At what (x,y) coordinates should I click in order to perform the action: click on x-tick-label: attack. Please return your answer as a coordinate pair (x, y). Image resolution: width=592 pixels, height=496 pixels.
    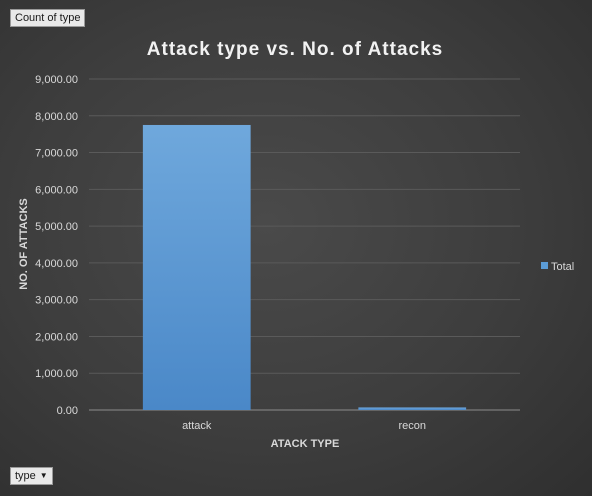
    Looking at the image, I should click on (197, 426).